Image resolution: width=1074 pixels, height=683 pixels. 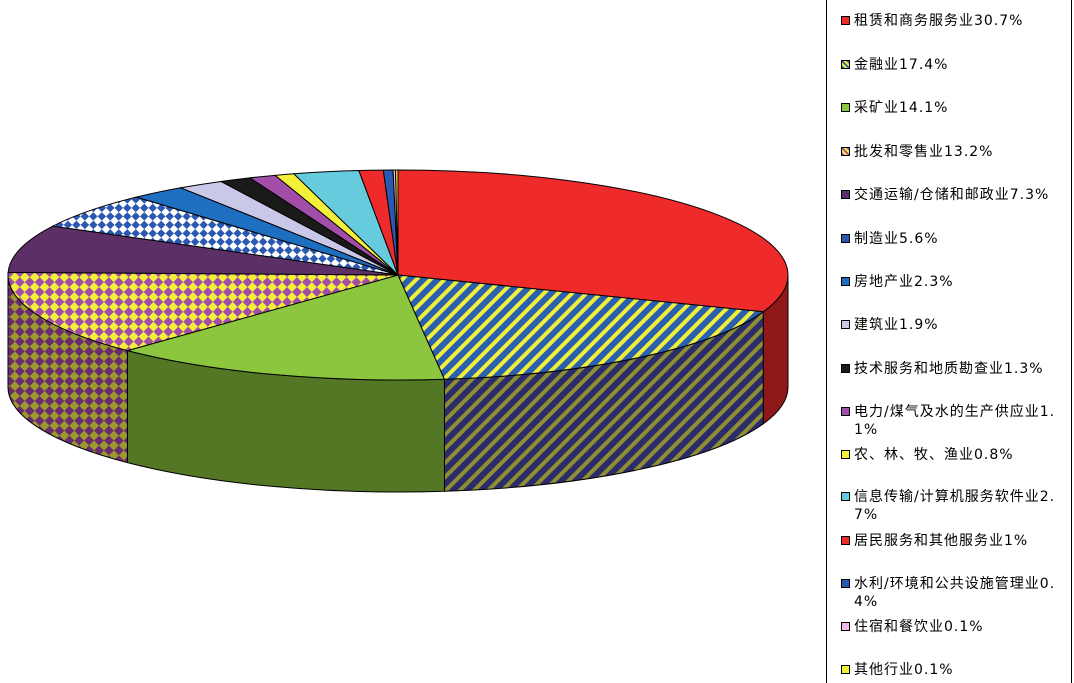 What do you see at coordinates (956, 325) in the screenshot?
I see `legend-item: 建筑业1.9%` at bounding box center [956, 325].